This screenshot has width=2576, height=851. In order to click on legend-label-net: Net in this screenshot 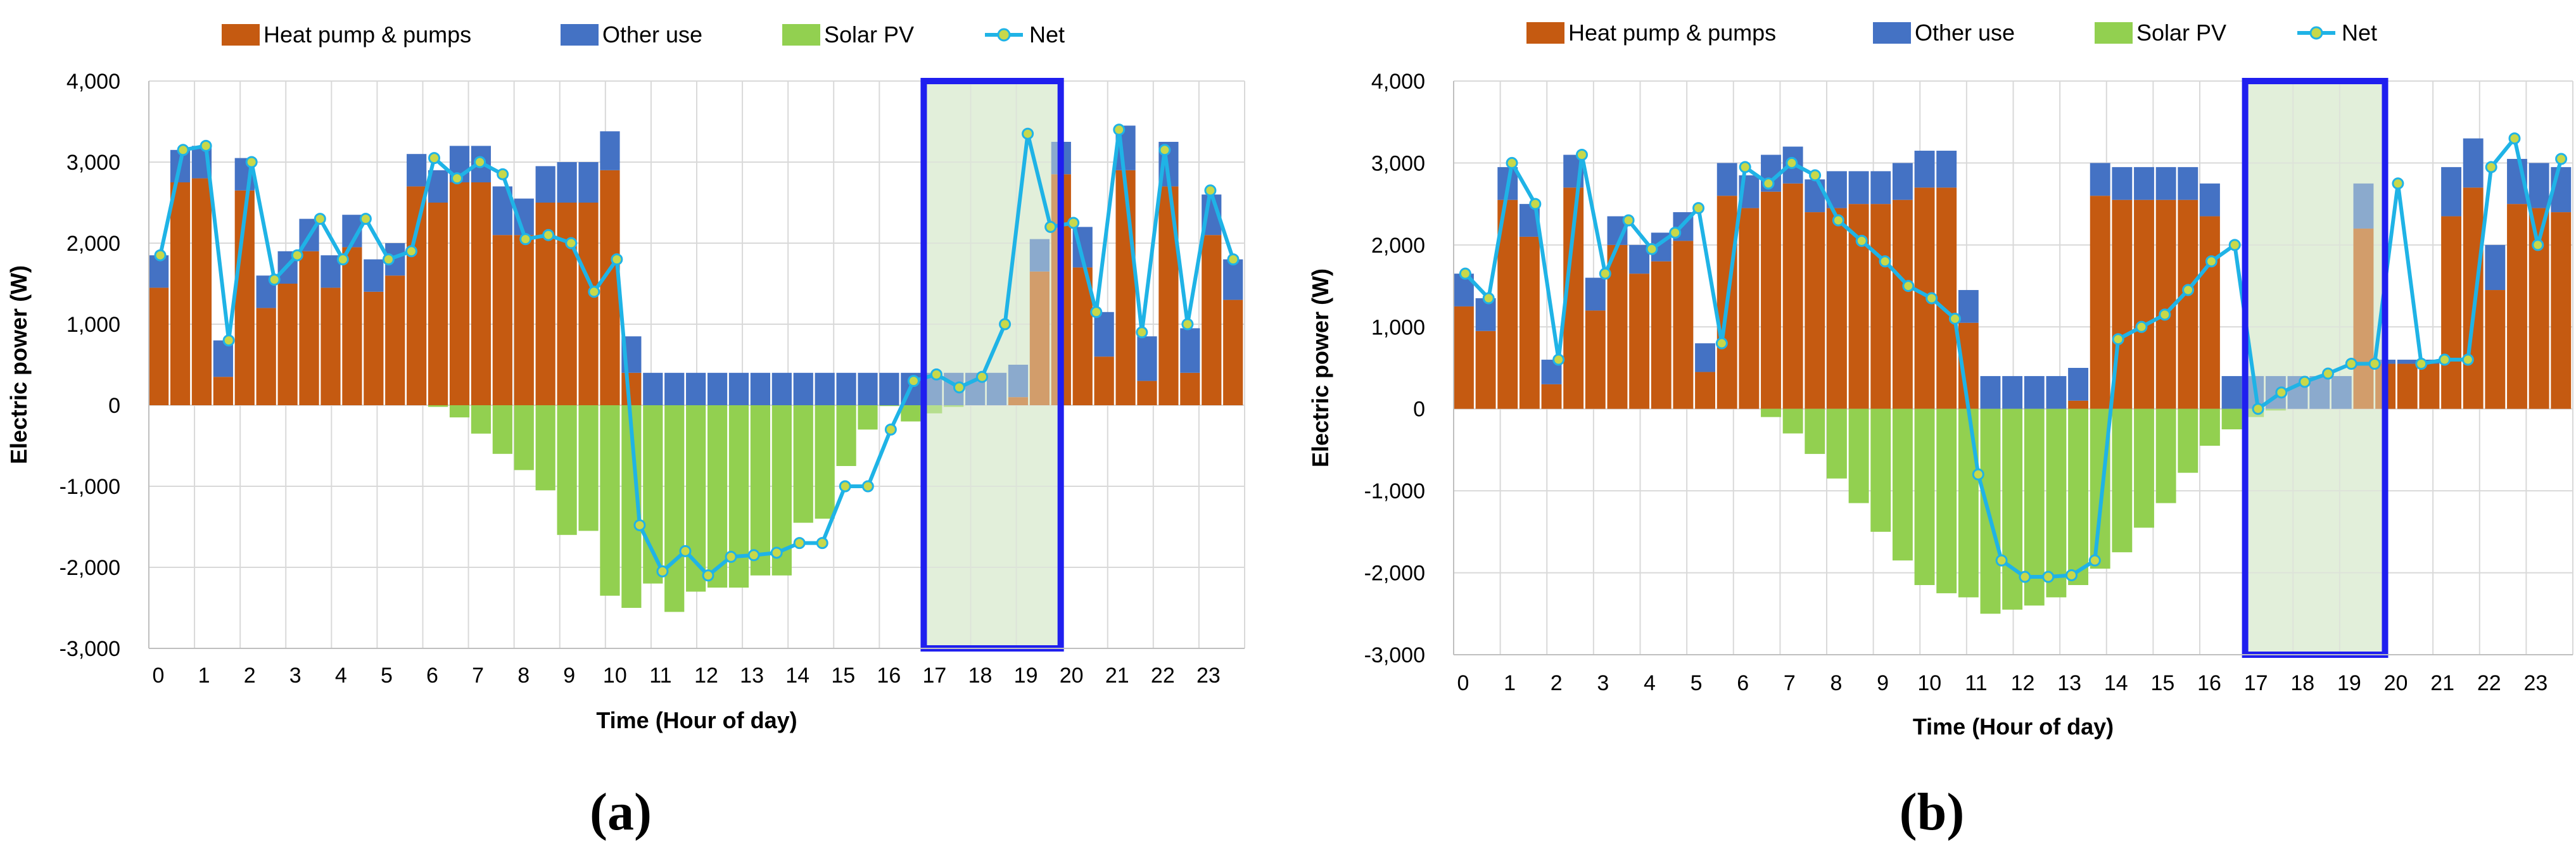, I will do `click(2359, 33)`.